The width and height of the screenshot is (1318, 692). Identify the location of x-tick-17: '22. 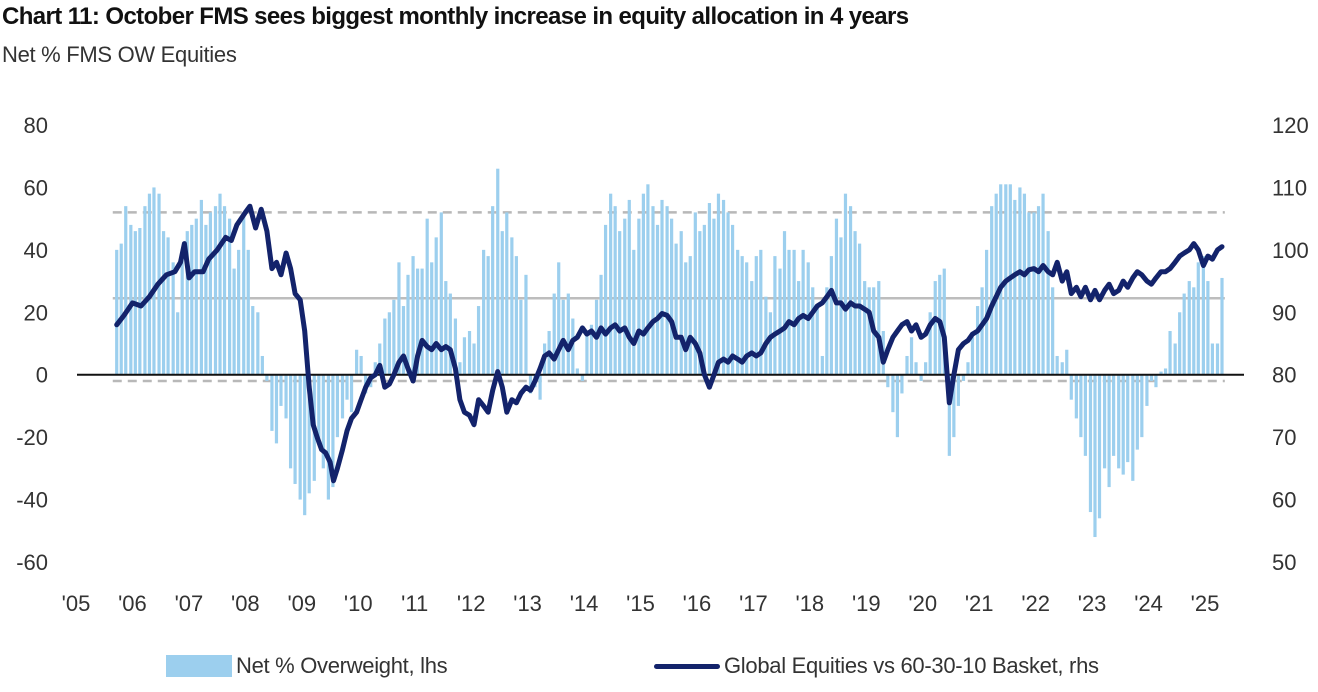
(1035, 603).